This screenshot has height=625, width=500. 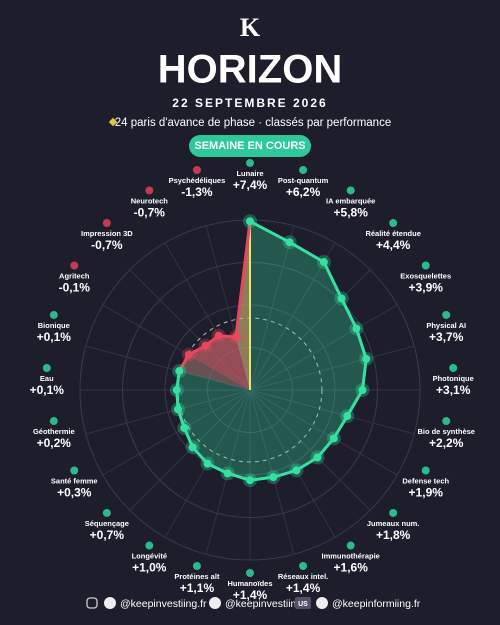 I want to click on value-label: +1,8%, so click(x=393, y=535).